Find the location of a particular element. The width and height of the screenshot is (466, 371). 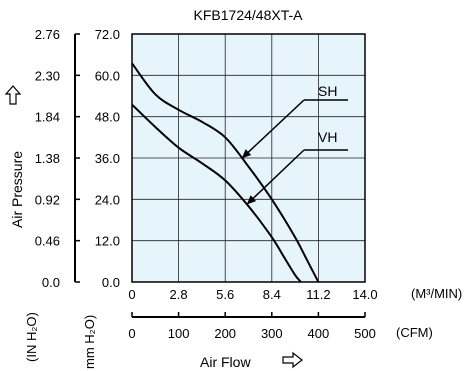

y-unit-inch: (IN H₂O) is located at coordinates (31, 337).